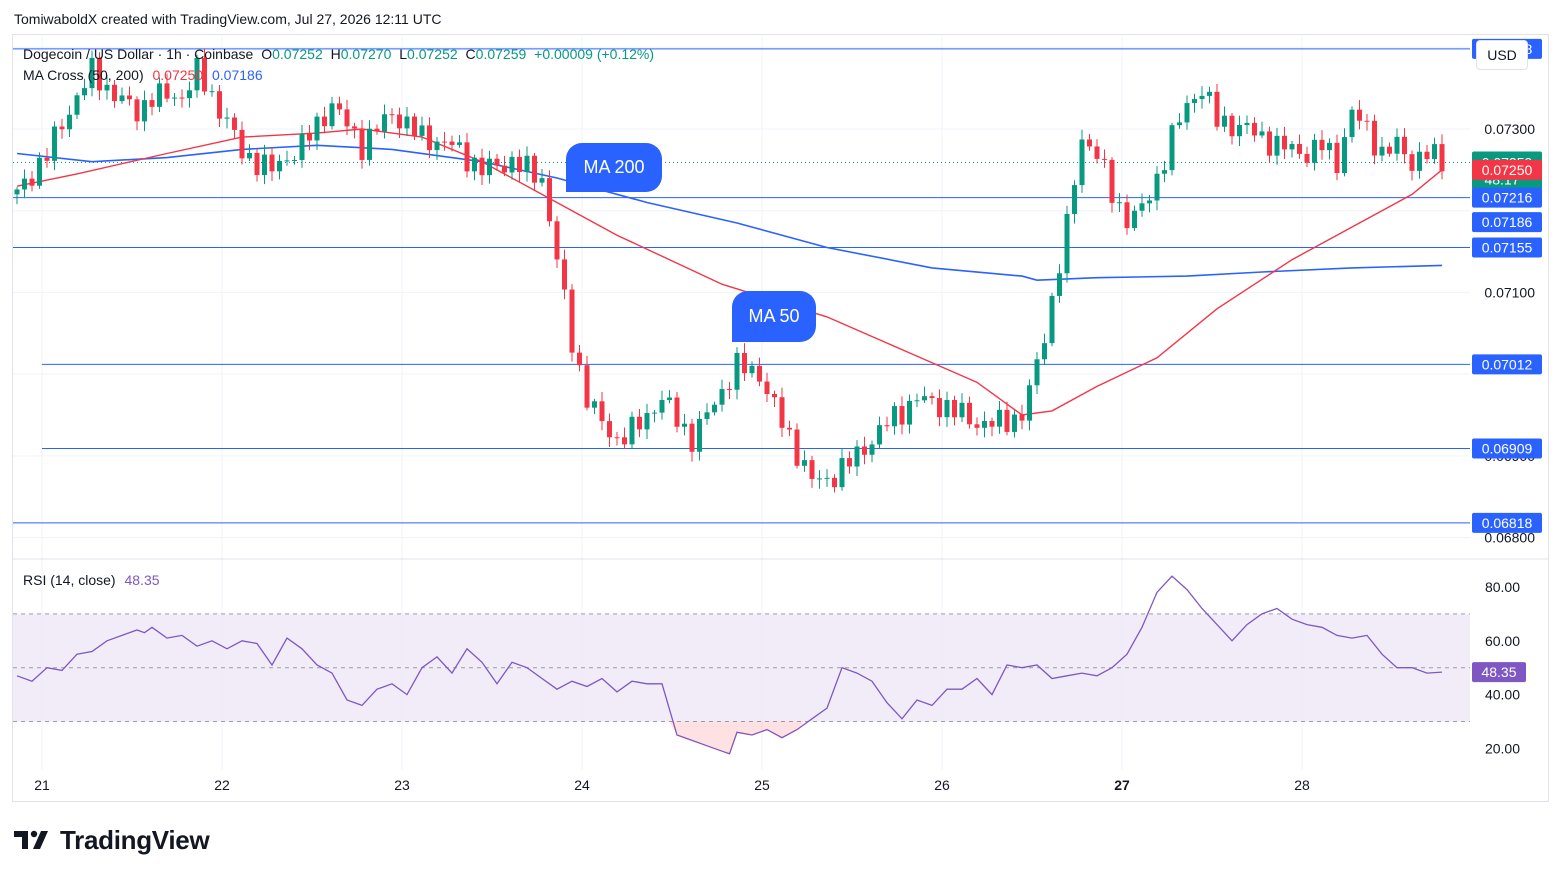 The width and height of the screenshot is (1561, 877). Describe the element at coordinates (91, 580) in the screenshot. I see `rsi-legend: RSI (14, close) 48.35` at that location.